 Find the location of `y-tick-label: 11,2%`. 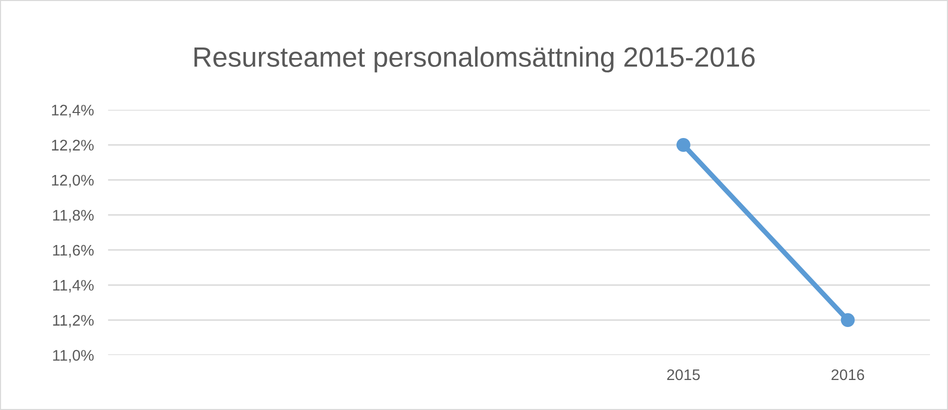

y-tick-label: 11,2% is located at coordinates (73, 321).